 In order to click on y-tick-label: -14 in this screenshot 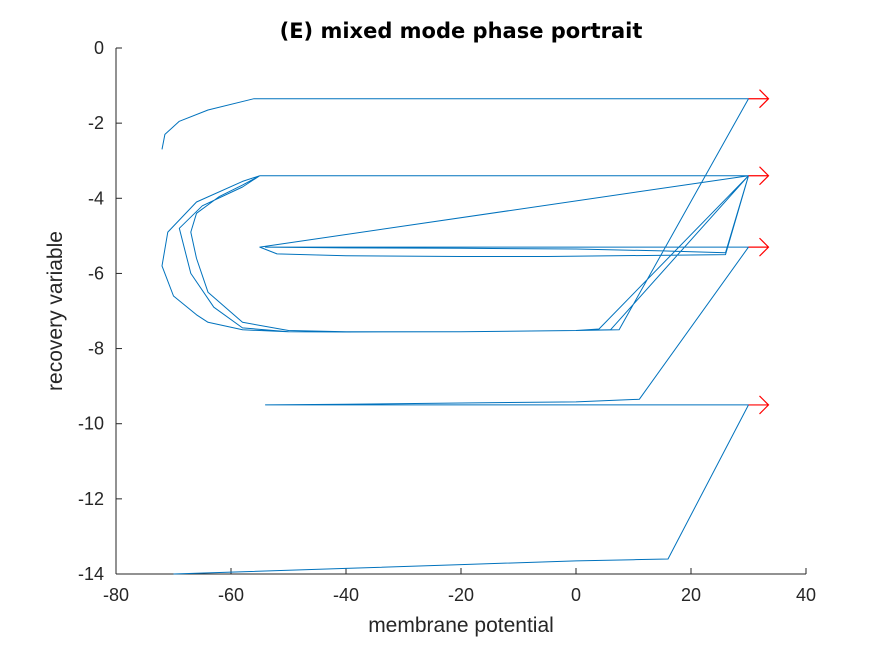, I will do `click(91, 574)`.